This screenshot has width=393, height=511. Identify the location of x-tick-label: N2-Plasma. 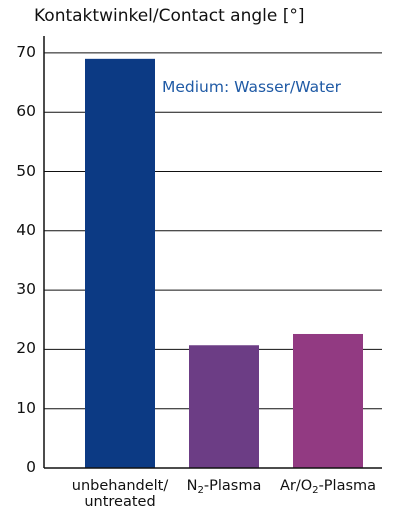
(224, 487).